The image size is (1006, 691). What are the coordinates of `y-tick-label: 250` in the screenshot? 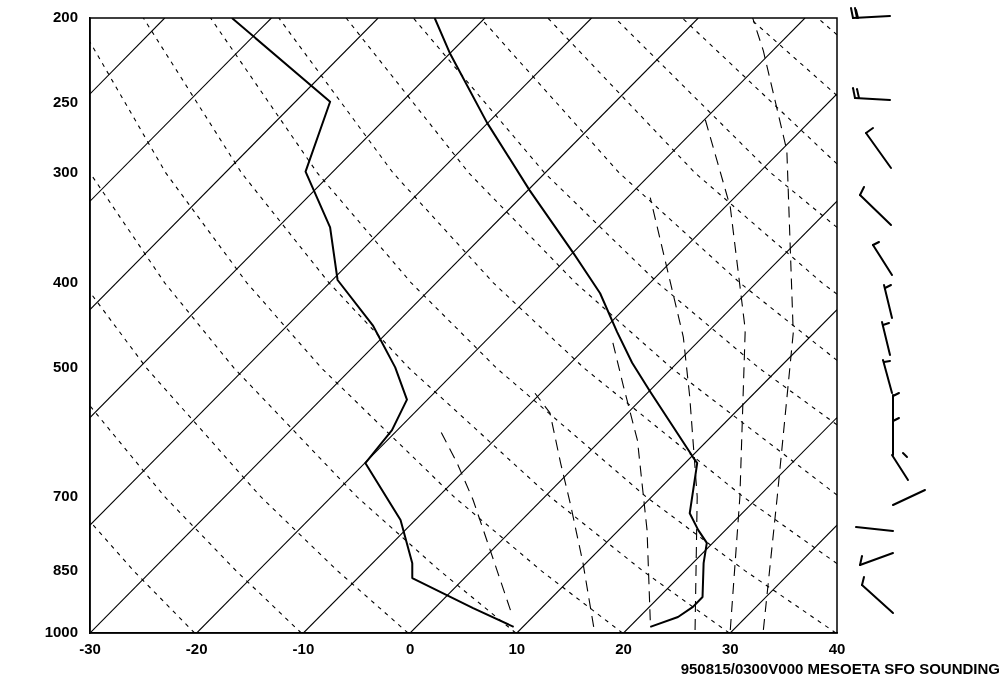 It's located at (65, 102).